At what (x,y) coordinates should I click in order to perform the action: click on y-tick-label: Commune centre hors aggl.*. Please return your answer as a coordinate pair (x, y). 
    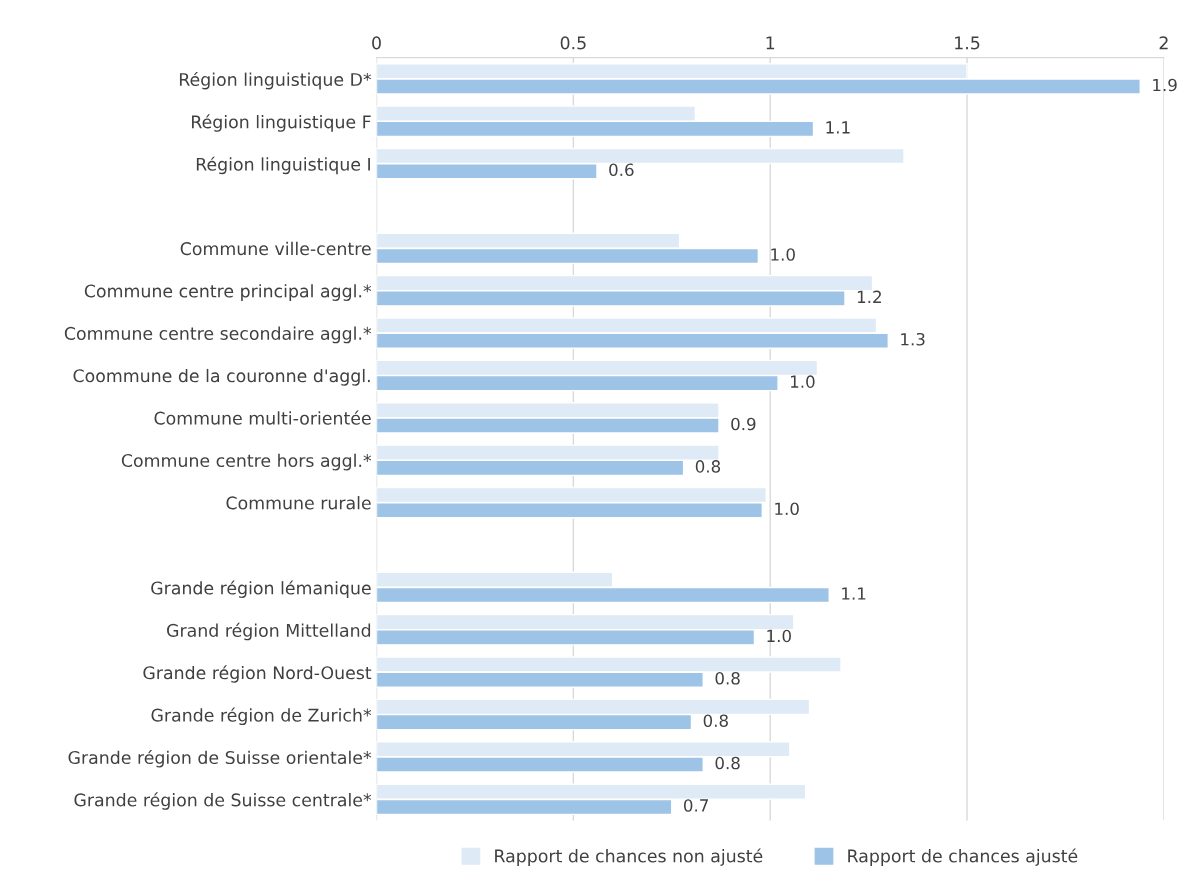
    Looking at the image, I should click on (246, 462).